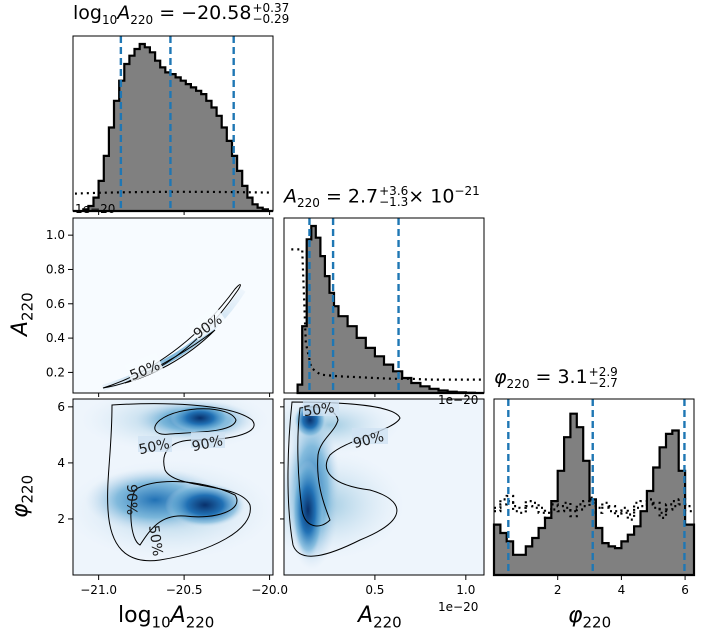 The width and height of the screenshot is (703, 642). Describe the element at coordinates (374, 590) in the screenshot. I see `x-tick-label: 0.5` at that location.